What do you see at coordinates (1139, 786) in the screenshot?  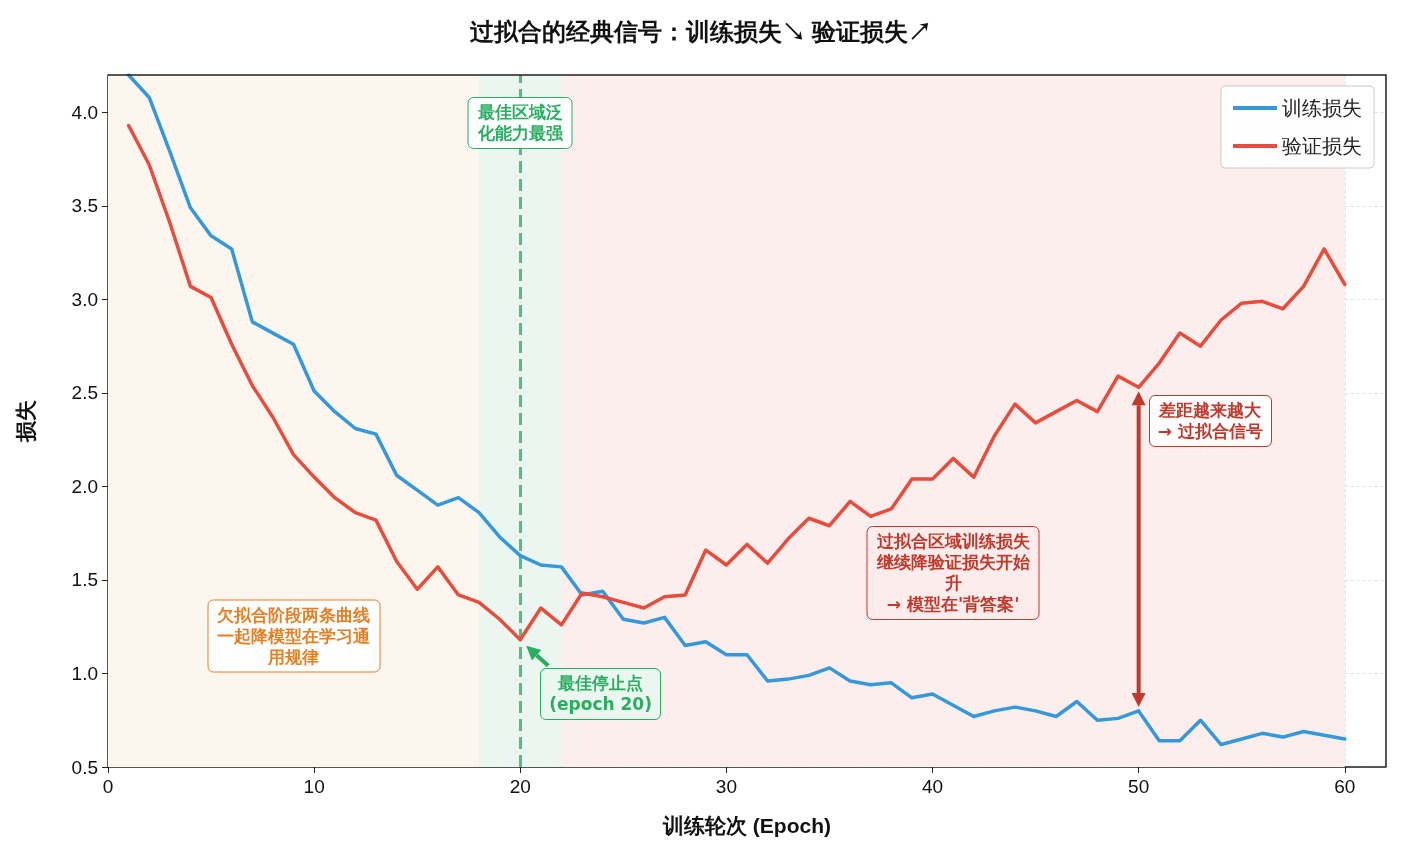 I see `x-tick-label: 50` at bounding box center [1139, 786].